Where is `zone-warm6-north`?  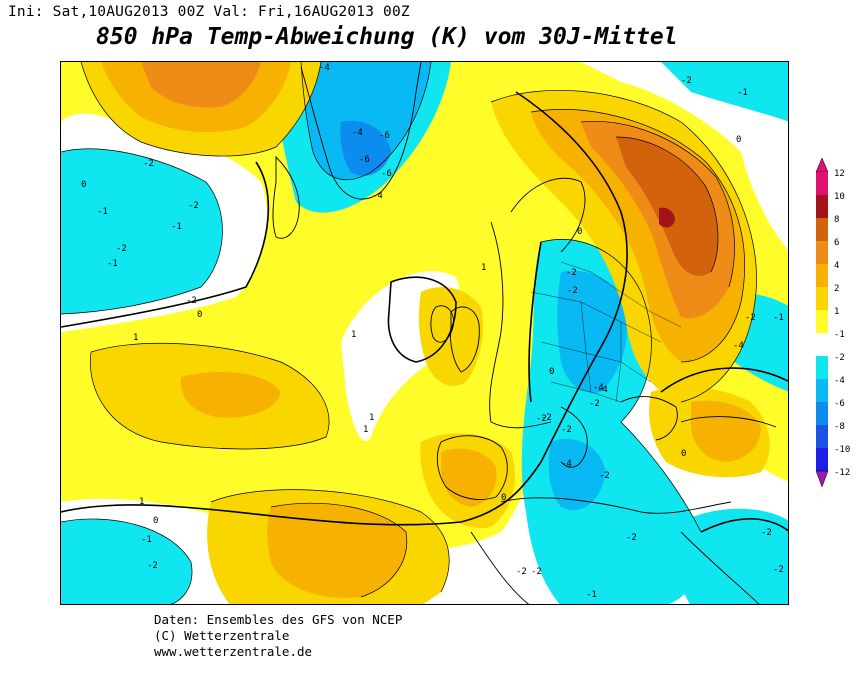 zone-warm6-north is located at coordinates (201, 85).